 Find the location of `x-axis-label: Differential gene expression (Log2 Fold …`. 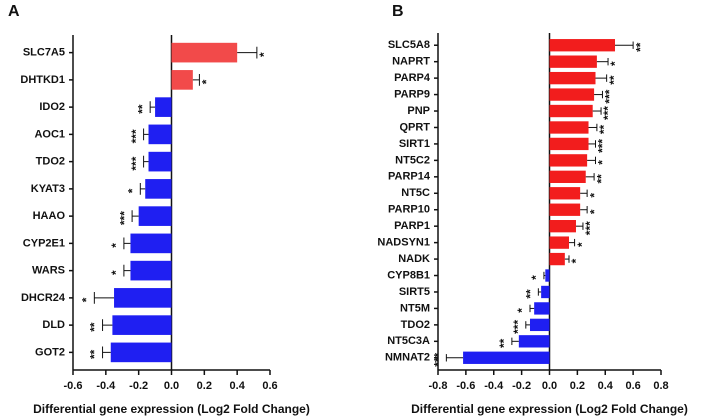

x-axis-label: Differential gene expression (Log2 Fold … is located at coordinates (171, 409).